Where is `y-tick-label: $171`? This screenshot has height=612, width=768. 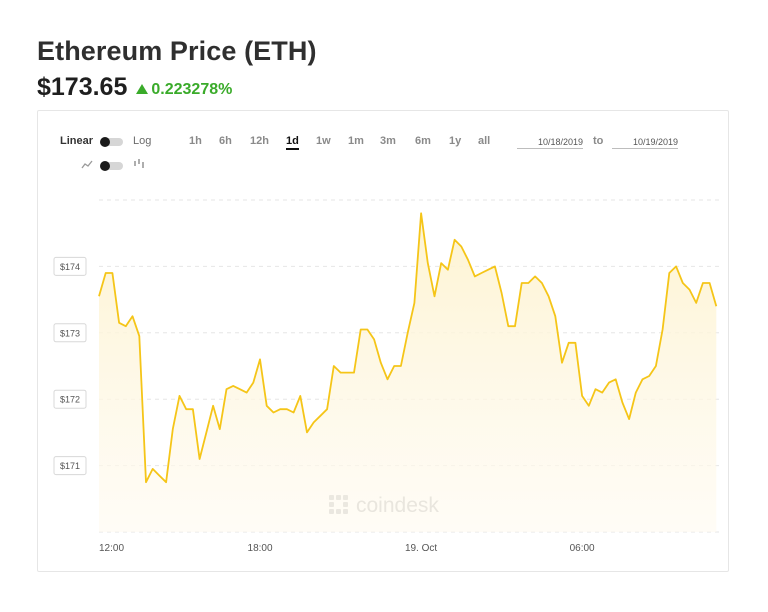
y-tick-label: $171 is located at coordinates (70, 466).